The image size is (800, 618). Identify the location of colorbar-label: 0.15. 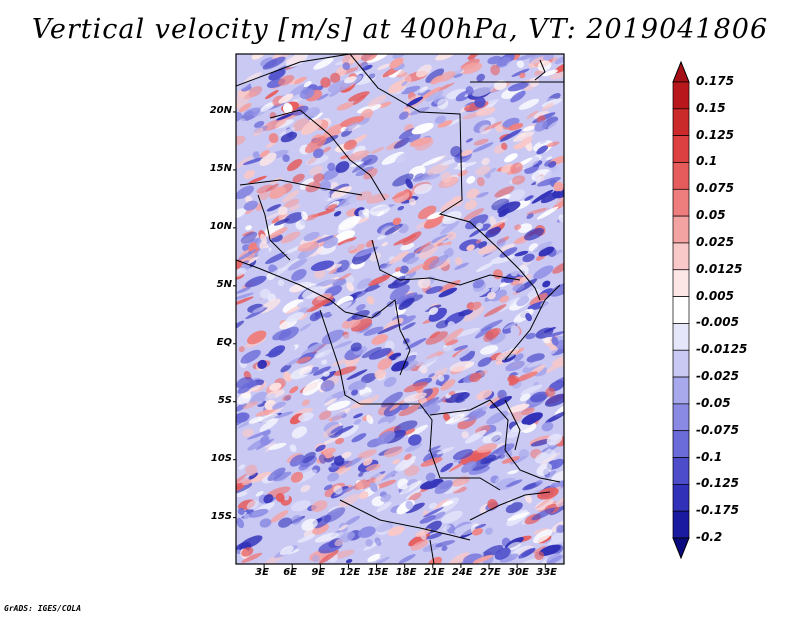
(711, 107).